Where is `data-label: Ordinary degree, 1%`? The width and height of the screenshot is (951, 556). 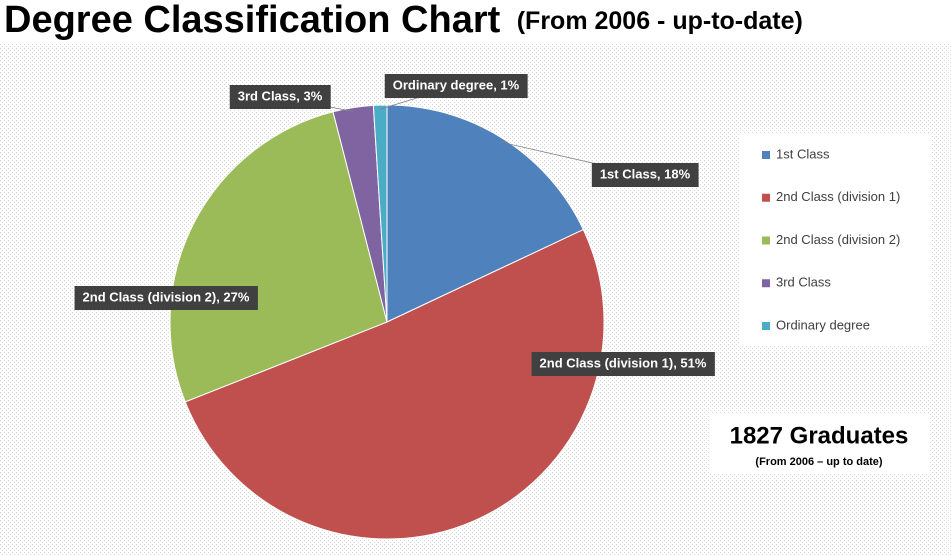
data-label: Ordinary degree, 1% is located at coordinates (456, 84).